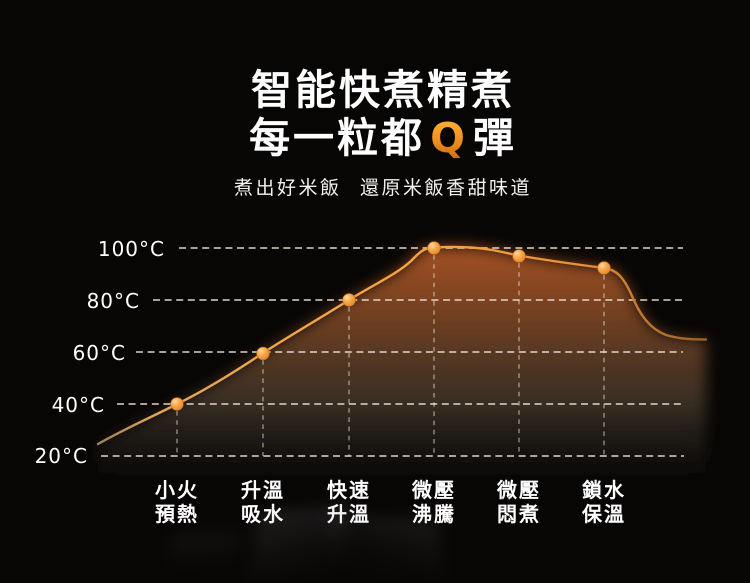  What do you see at coordinates (349, 490) in the screenshot?
I see `stage-label-3-line1: 快速` at bounding box center [349, 490].